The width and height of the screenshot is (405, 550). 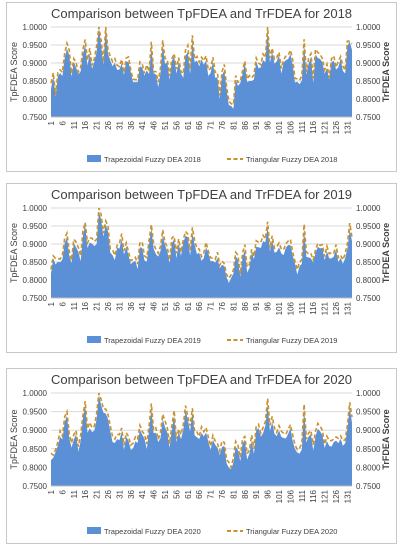 I want to click on x-tick-label: 11, so click(x=74, y=124).